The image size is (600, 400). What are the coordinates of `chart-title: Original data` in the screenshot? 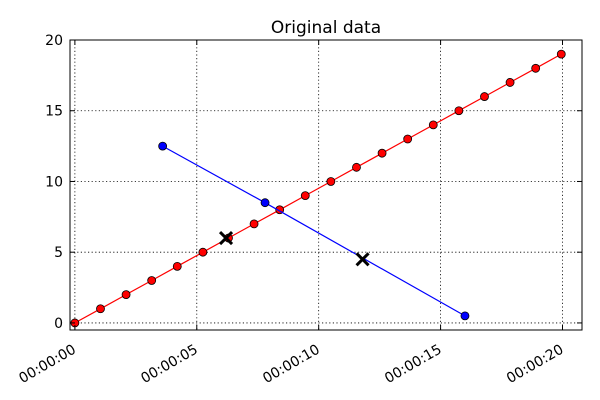 It's located at (326, 28).